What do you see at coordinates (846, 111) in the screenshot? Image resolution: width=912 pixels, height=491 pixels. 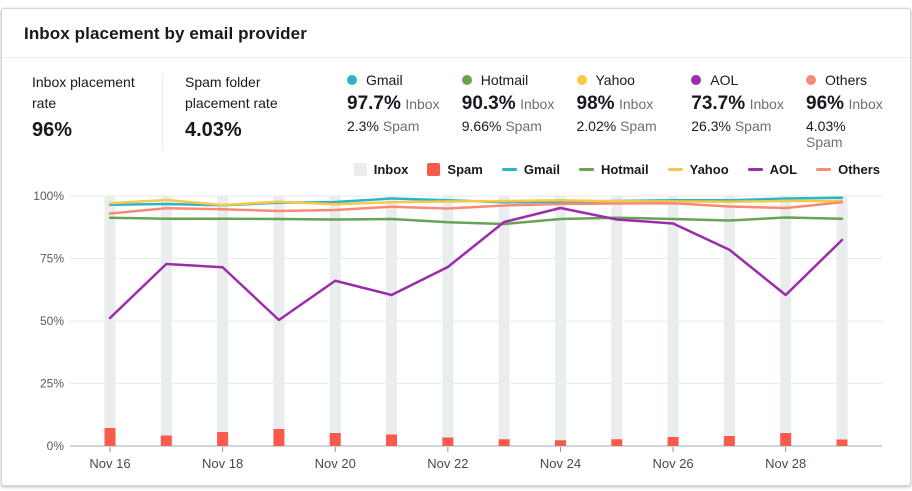 I see `provider-stat-others: Others 96% Inbox 4.03% Spam` at bounding box center [846, 111].